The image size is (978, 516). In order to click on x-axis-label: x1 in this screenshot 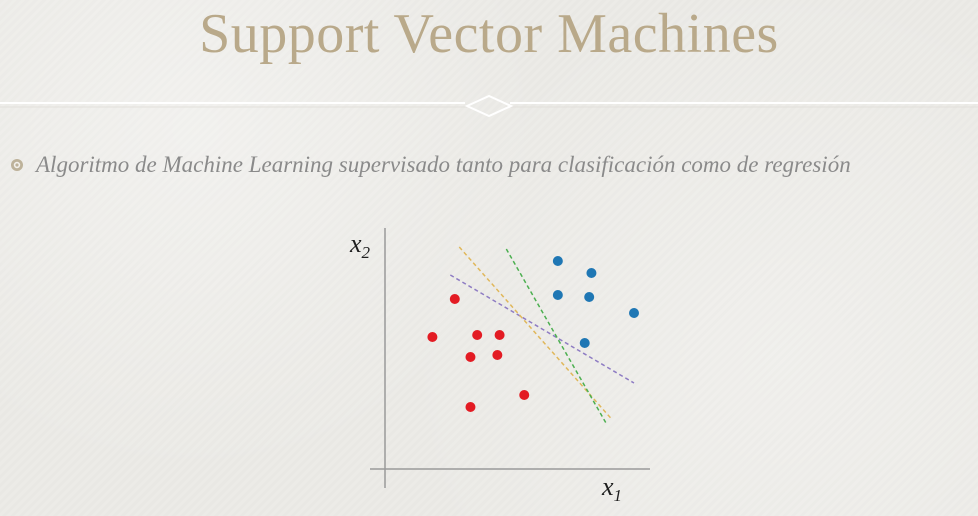, I will do `click(611, 488)`.